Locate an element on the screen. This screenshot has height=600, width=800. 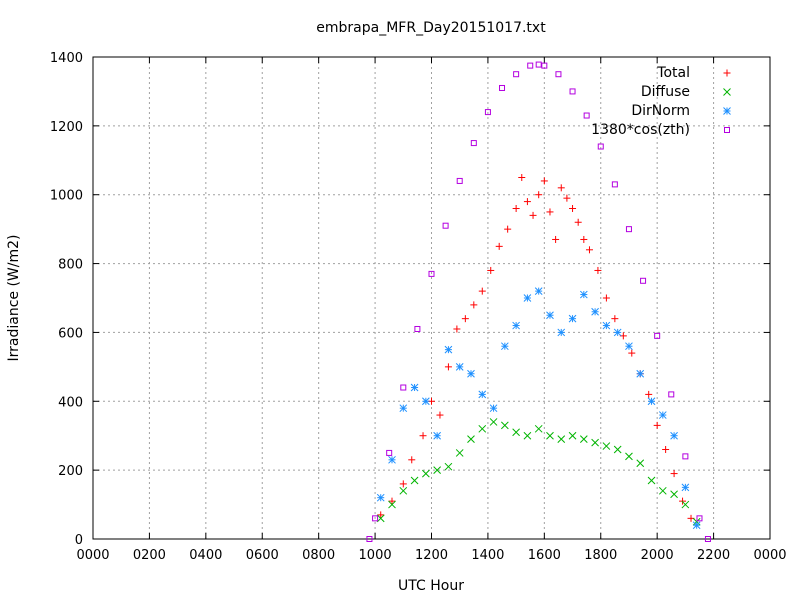
chart-title: embrapa_MFR_Day20151017.txt is located at coordinates (431, 28).